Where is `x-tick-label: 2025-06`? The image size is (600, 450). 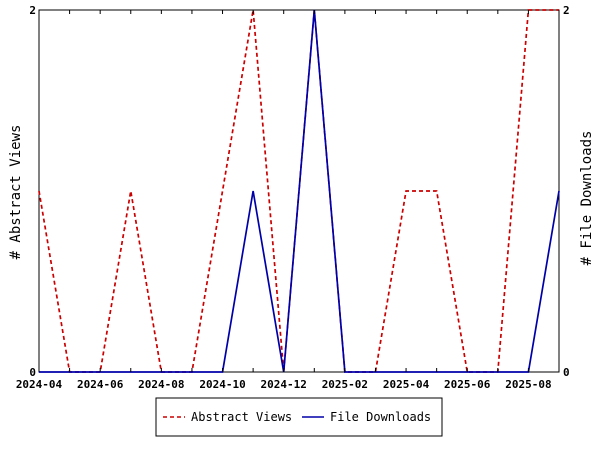
x-tick-label: 2025-06 is located at coordinates (467, 384).